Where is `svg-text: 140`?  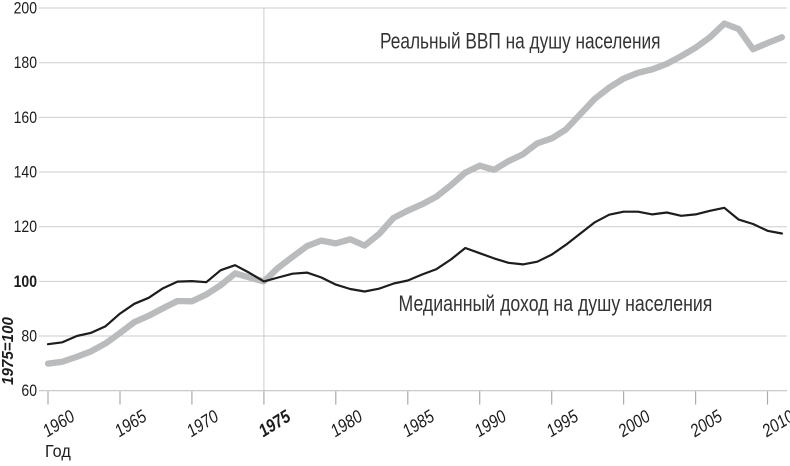
svg-text: 140 is located at coordinates (25, 172).